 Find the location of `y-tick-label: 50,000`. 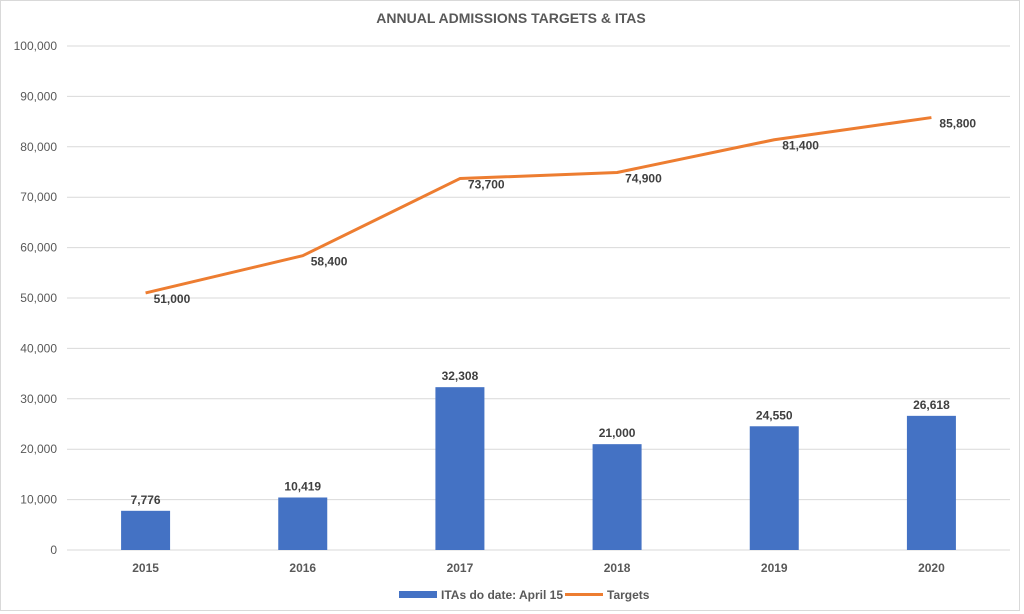

y-tick-label: 50,000 is located at coordinates (38, 298).